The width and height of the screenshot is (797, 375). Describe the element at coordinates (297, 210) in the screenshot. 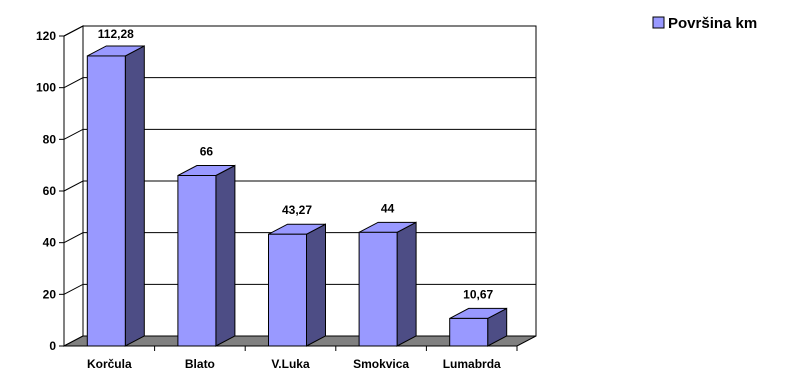

I see `data-label: 43,27` at that location.